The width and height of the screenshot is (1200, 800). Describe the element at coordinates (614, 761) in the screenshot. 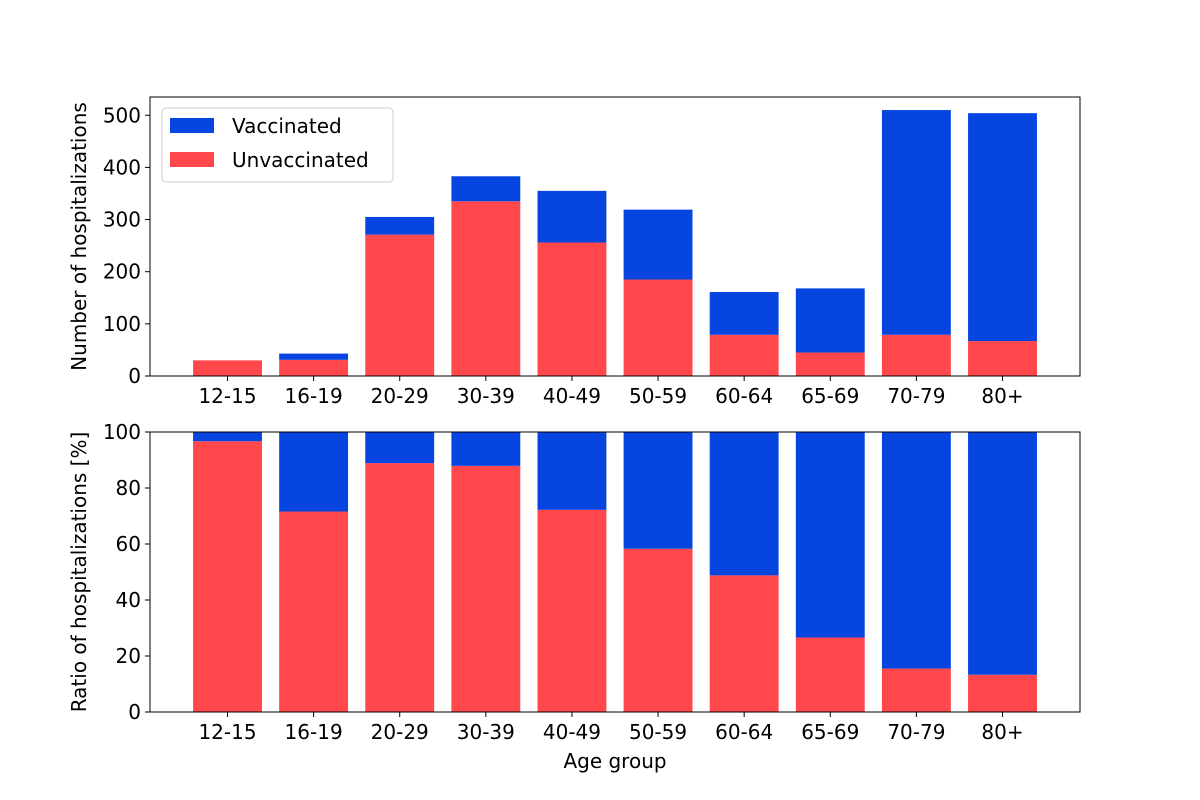

I see `x-axis-label: Age group` at that location.